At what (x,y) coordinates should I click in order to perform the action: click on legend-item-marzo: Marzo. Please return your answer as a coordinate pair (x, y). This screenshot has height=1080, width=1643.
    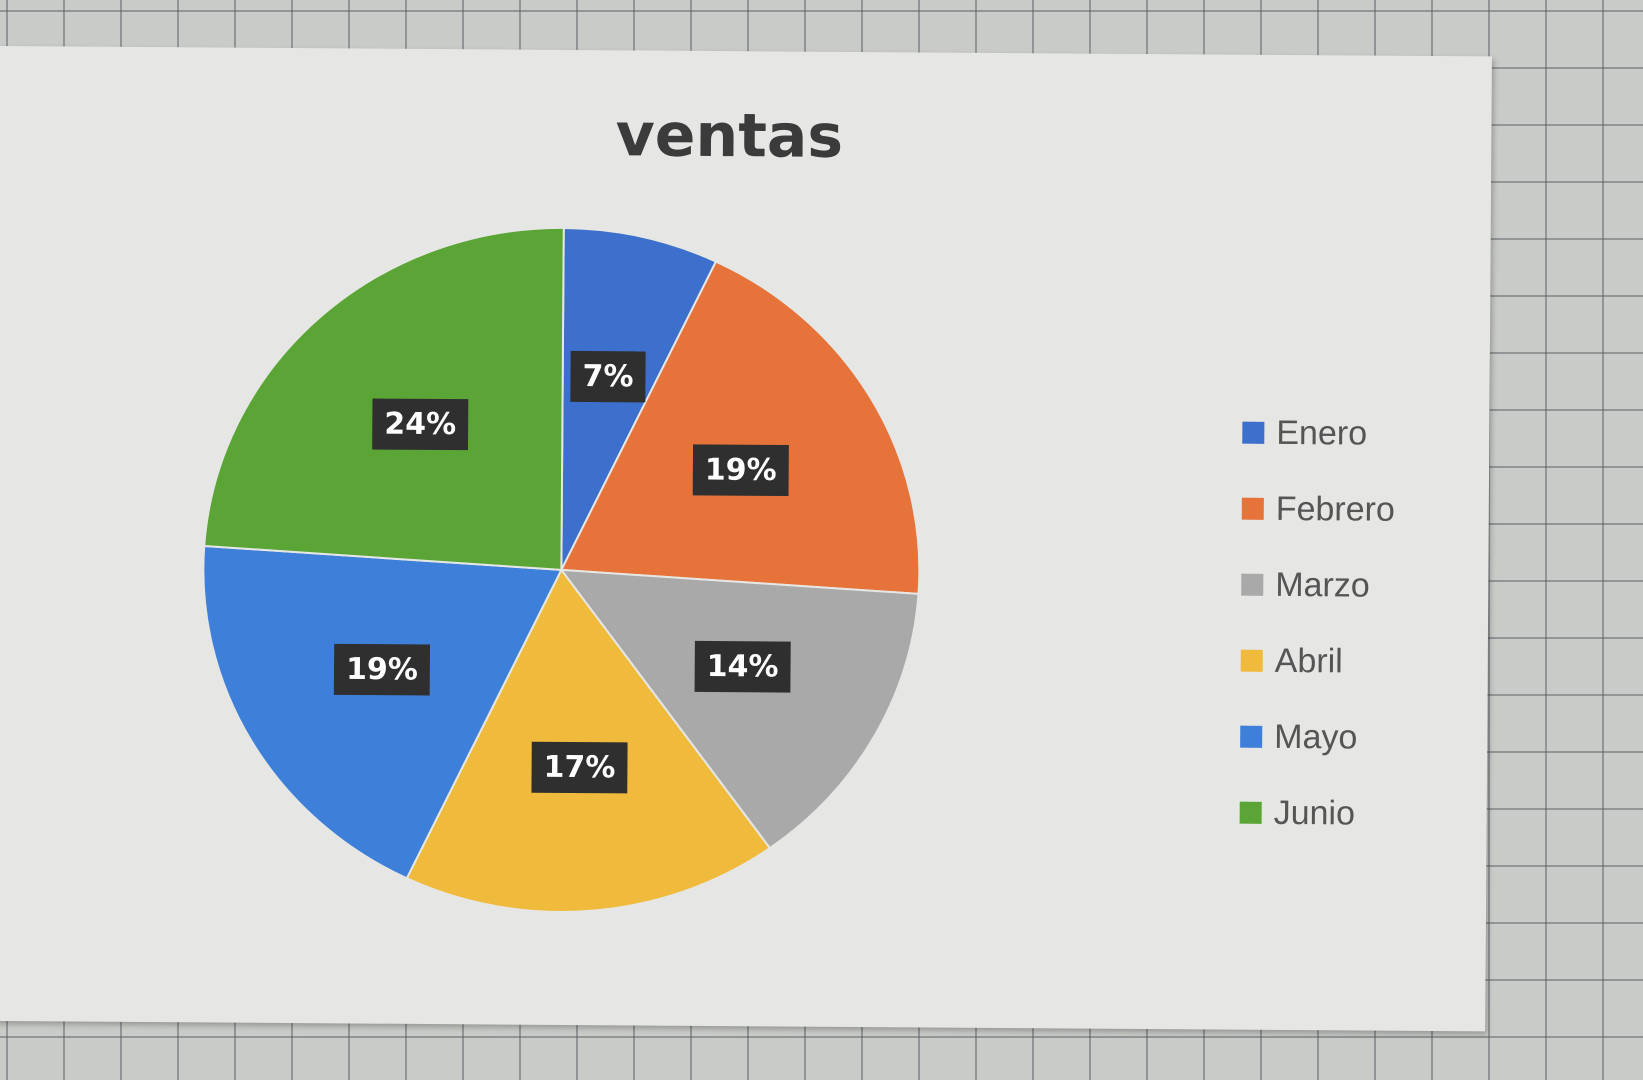
    Looking at the image, I should click on (1356, 586).